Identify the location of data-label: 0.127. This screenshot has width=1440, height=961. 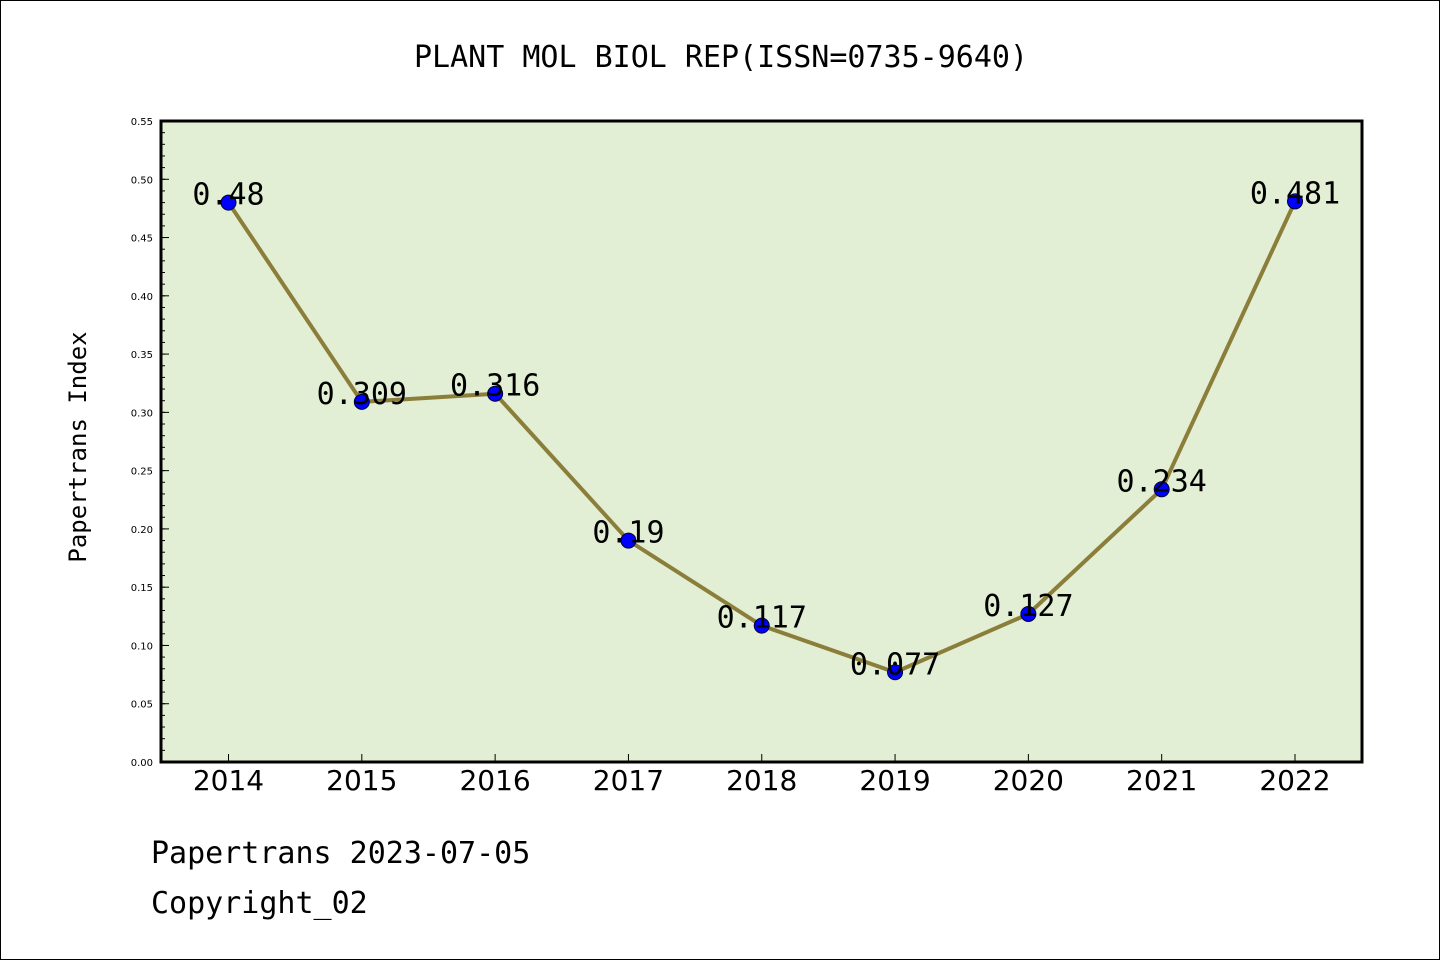
(1028, 606).